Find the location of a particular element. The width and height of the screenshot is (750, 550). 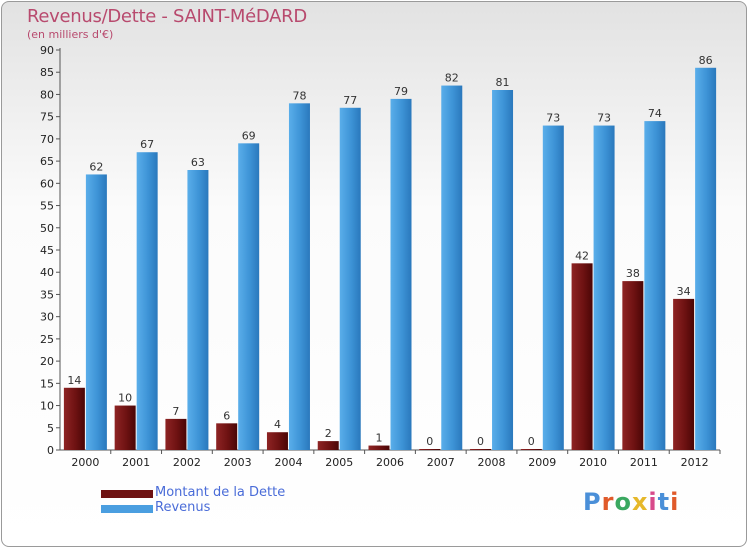

y-tick-label: 30 is located at coordinates (47, 317).